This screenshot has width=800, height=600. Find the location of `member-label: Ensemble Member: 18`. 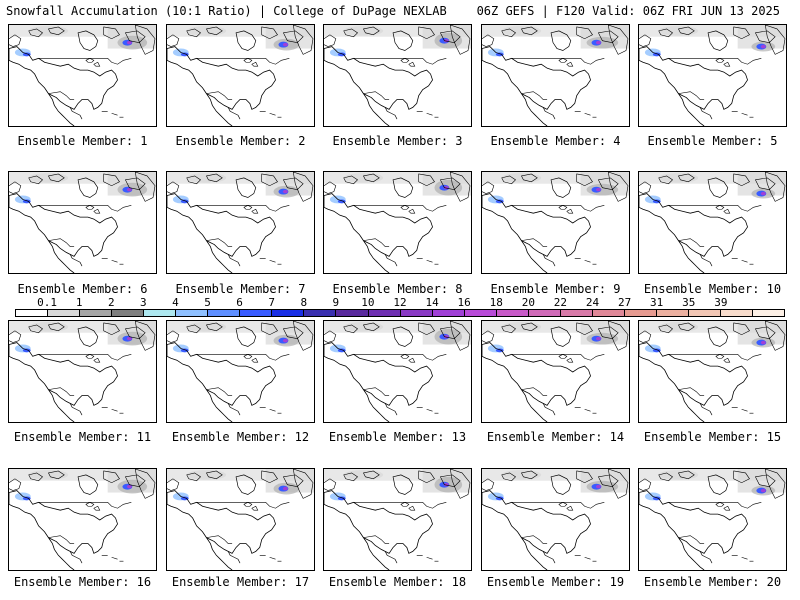

member-label: Ensemble Member: 18 is located at coordinates (397, 582).